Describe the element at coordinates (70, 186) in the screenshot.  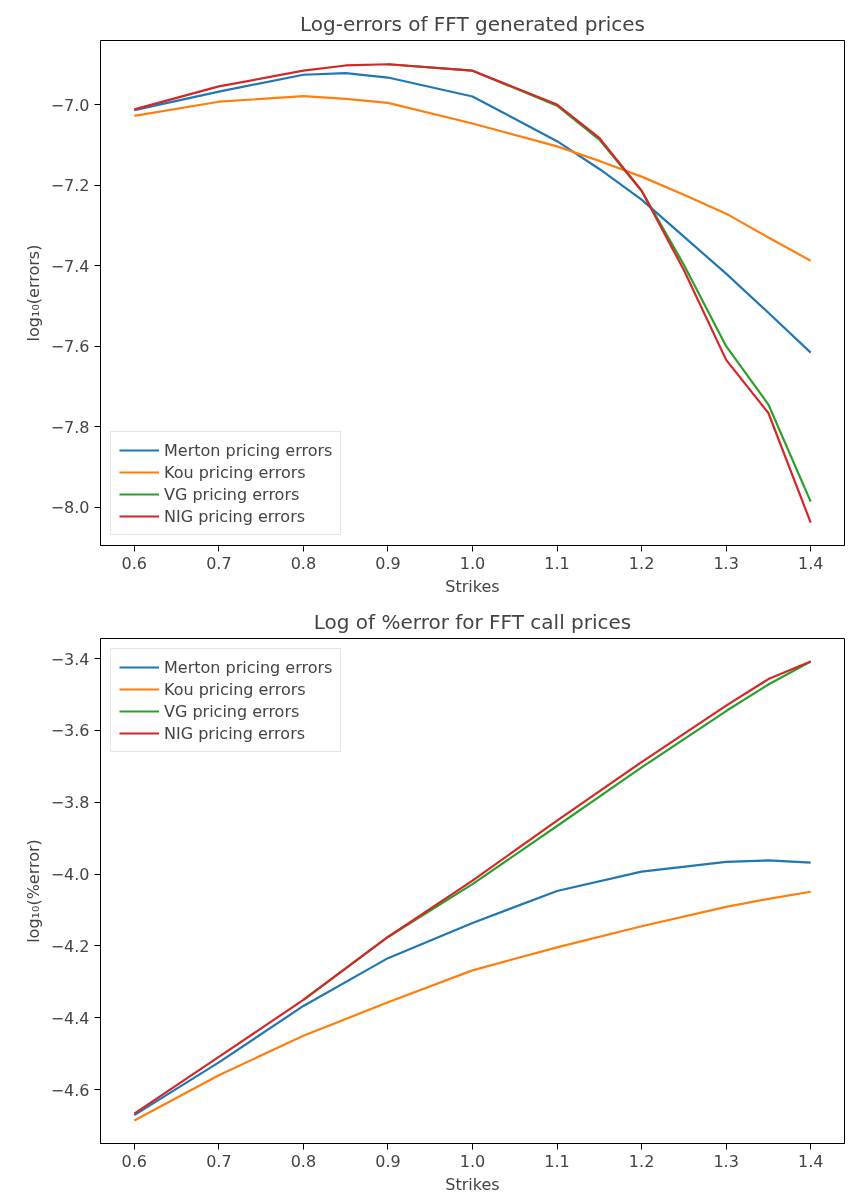
I see `y-tick-label: −7.2` at that location.